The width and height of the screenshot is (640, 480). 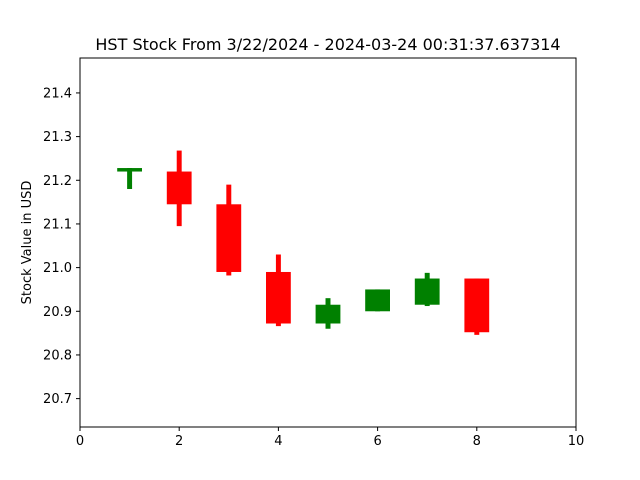 What do you see at coordinates (179, 441) in the screenshot?
I see `x-tick-label: 2` at bounding box center [179, 441].